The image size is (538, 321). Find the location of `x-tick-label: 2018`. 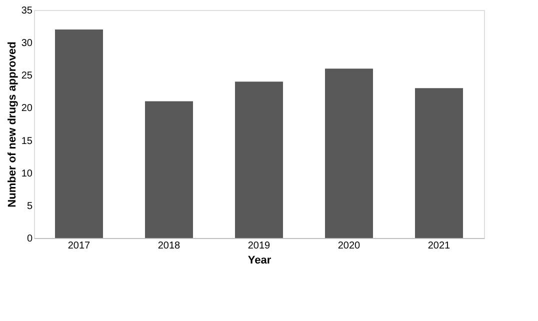

x-tick-label: 2018 is located at coordinates (169, 246).